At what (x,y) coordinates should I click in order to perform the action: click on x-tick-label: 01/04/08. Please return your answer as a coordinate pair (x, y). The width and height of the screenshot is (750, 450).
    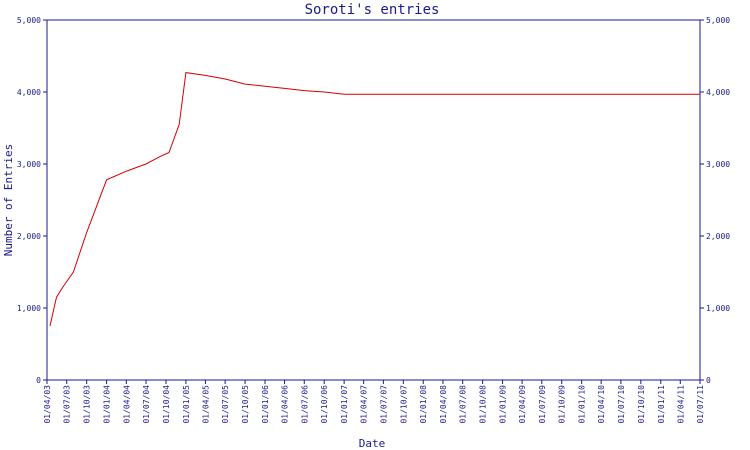
    Looking at the image, I should click on (443, 404).